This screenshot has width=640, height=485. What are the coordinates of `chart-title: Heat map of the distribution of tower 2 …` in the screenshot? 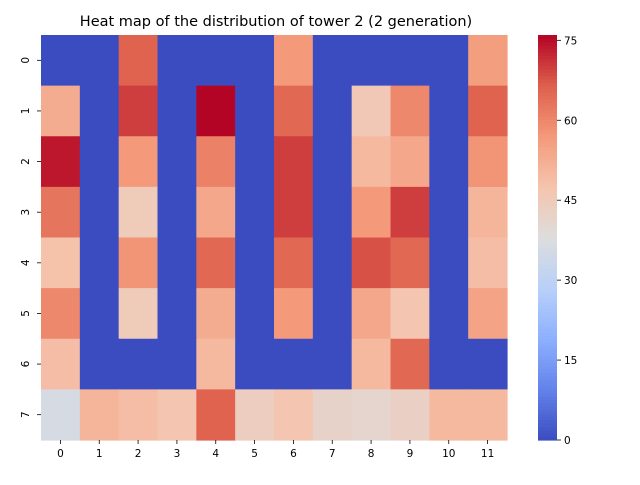 It's located at (276, 22).